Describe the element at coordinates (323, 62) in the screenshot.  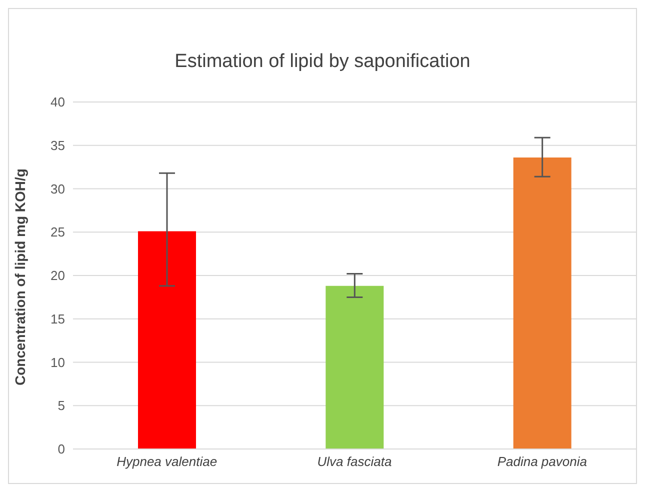
I see `chart-title: Estimation of lipid by saponification` at that location.